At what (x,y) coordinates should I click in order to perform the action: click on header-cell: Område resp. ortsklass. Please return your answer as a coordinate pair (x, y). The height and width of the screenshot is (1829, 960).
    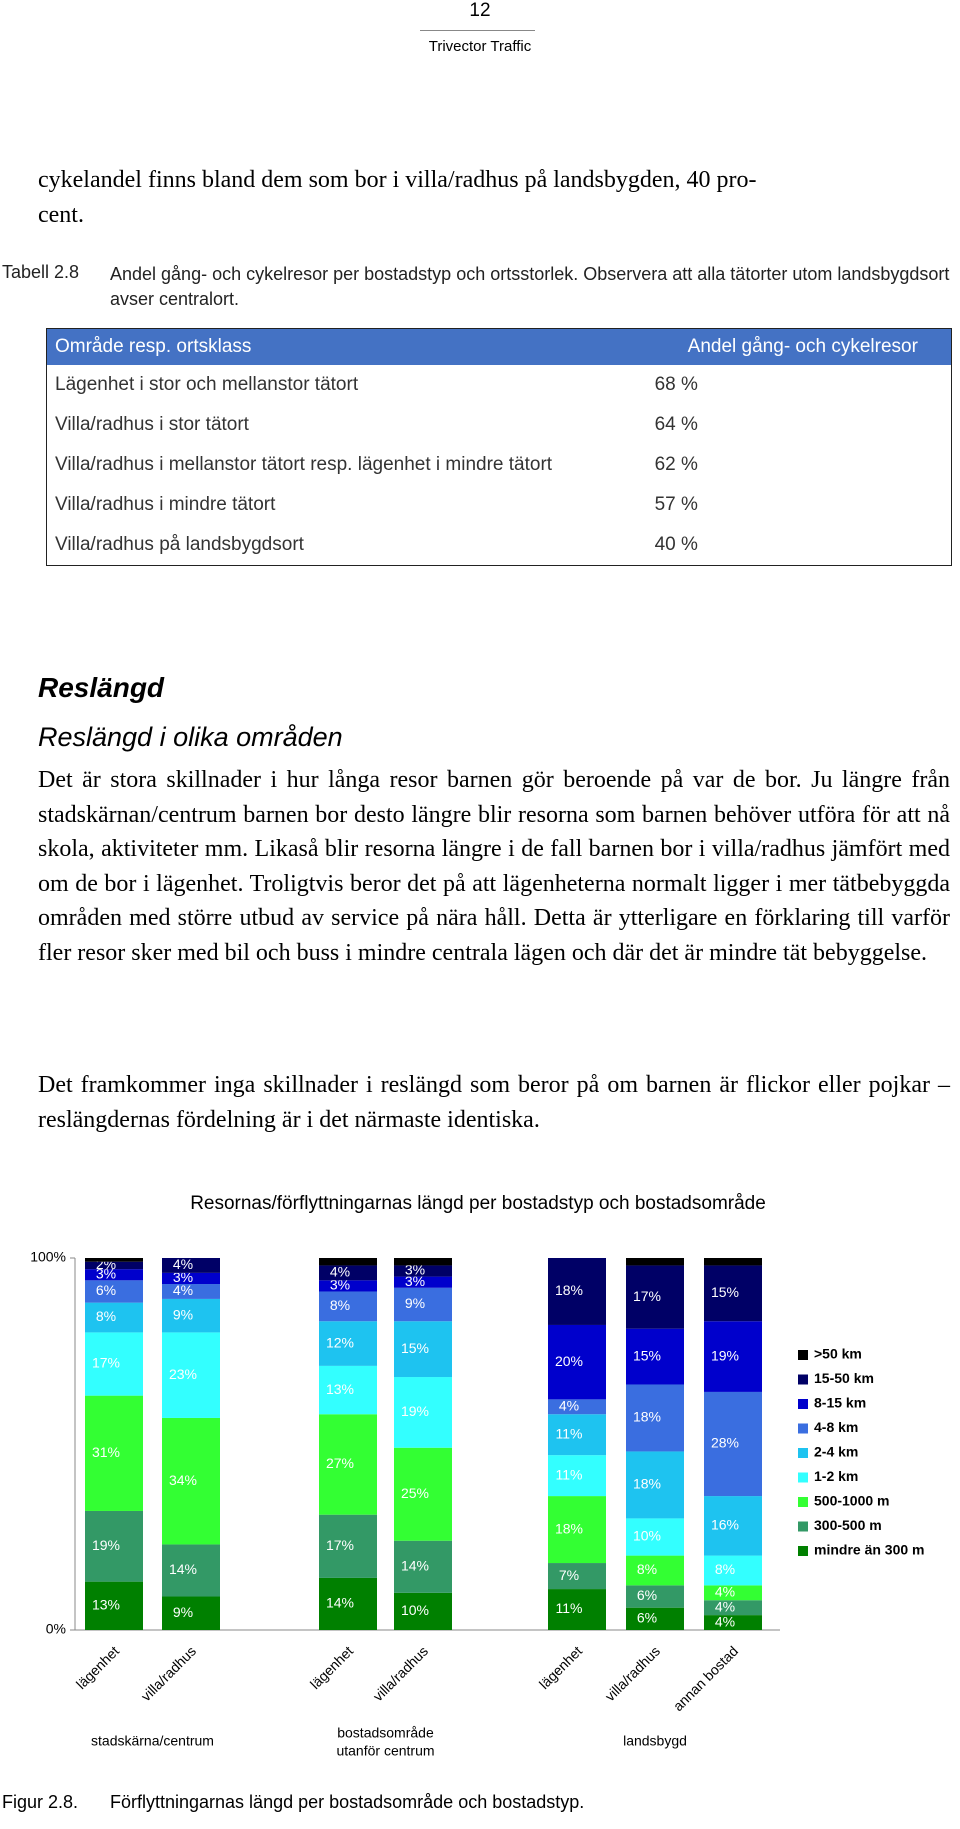
    Looking at the image, I should click on (350, 346).